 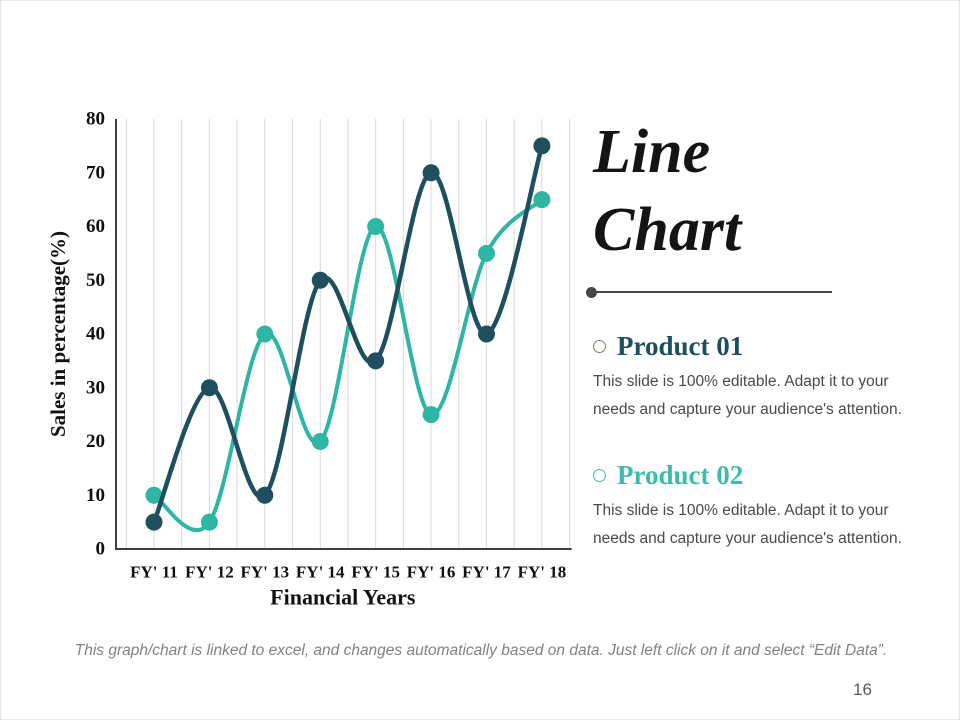 What do you see at coordinates (95, 172) in the screenshot?
I see `y-tick-label: 70` at bounding box center [95, 172].